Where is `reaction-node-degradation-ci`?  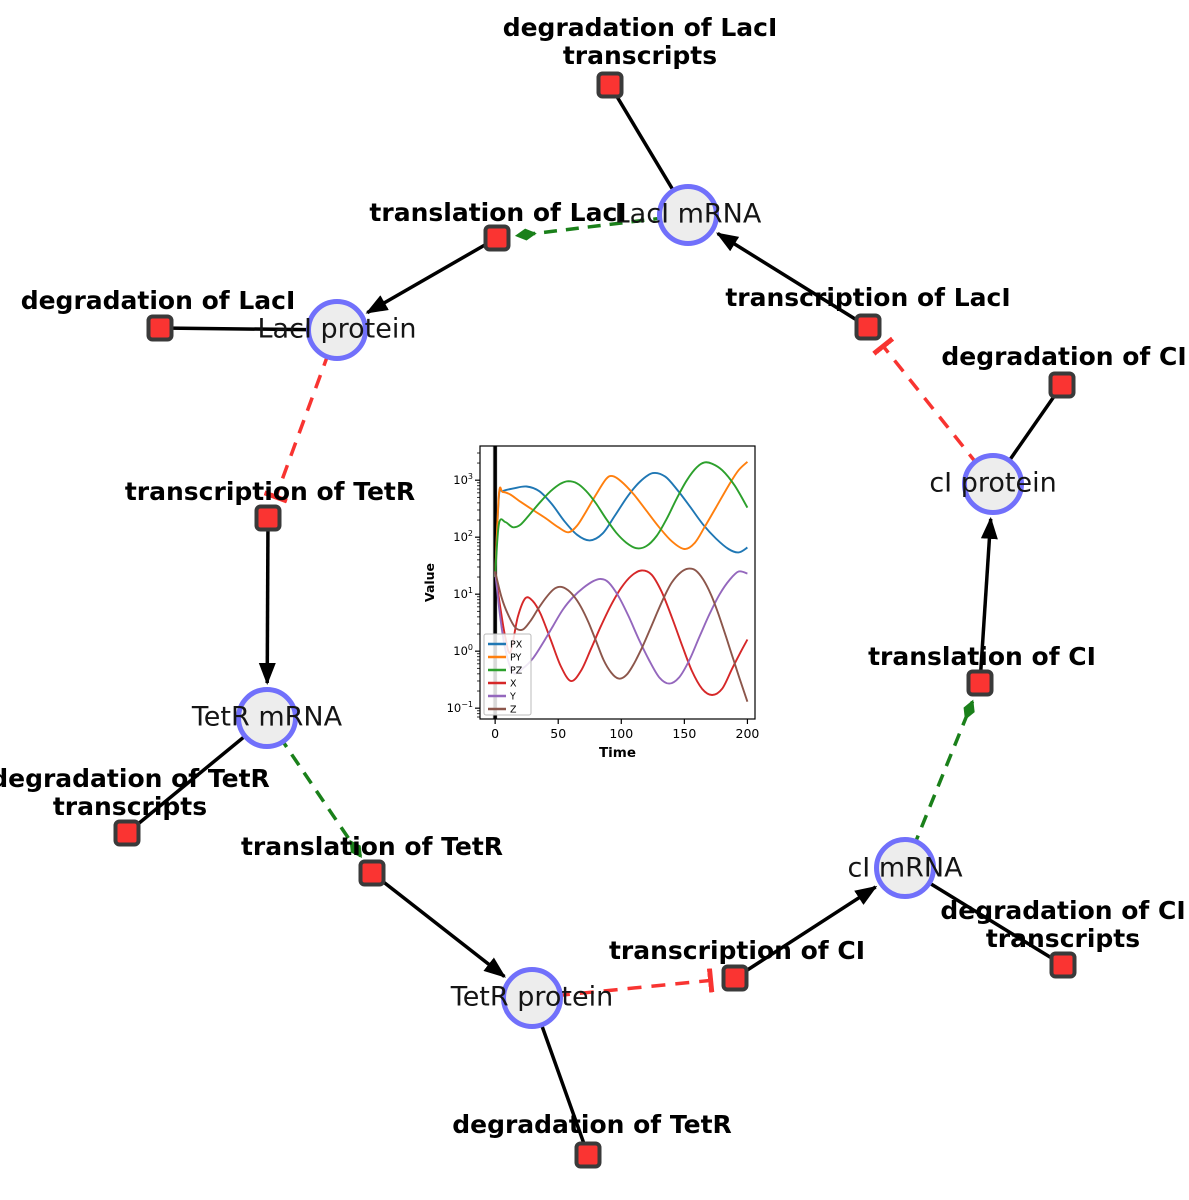 reaction-node-degradation-ci is located at coordinates (1062, 385).